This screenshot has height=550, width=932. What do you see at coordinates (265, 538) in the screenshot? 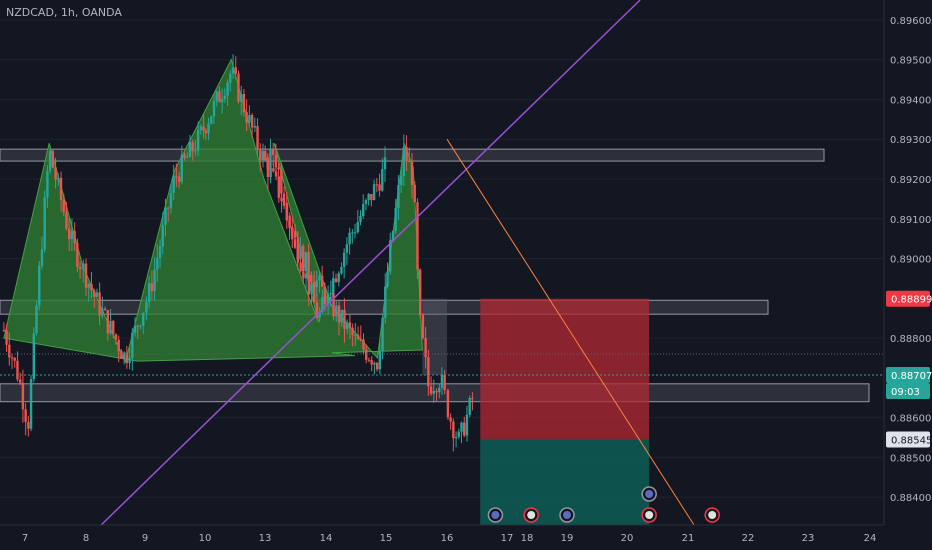
I see `time-tick-label: 13` at bounding box center [265, 538].